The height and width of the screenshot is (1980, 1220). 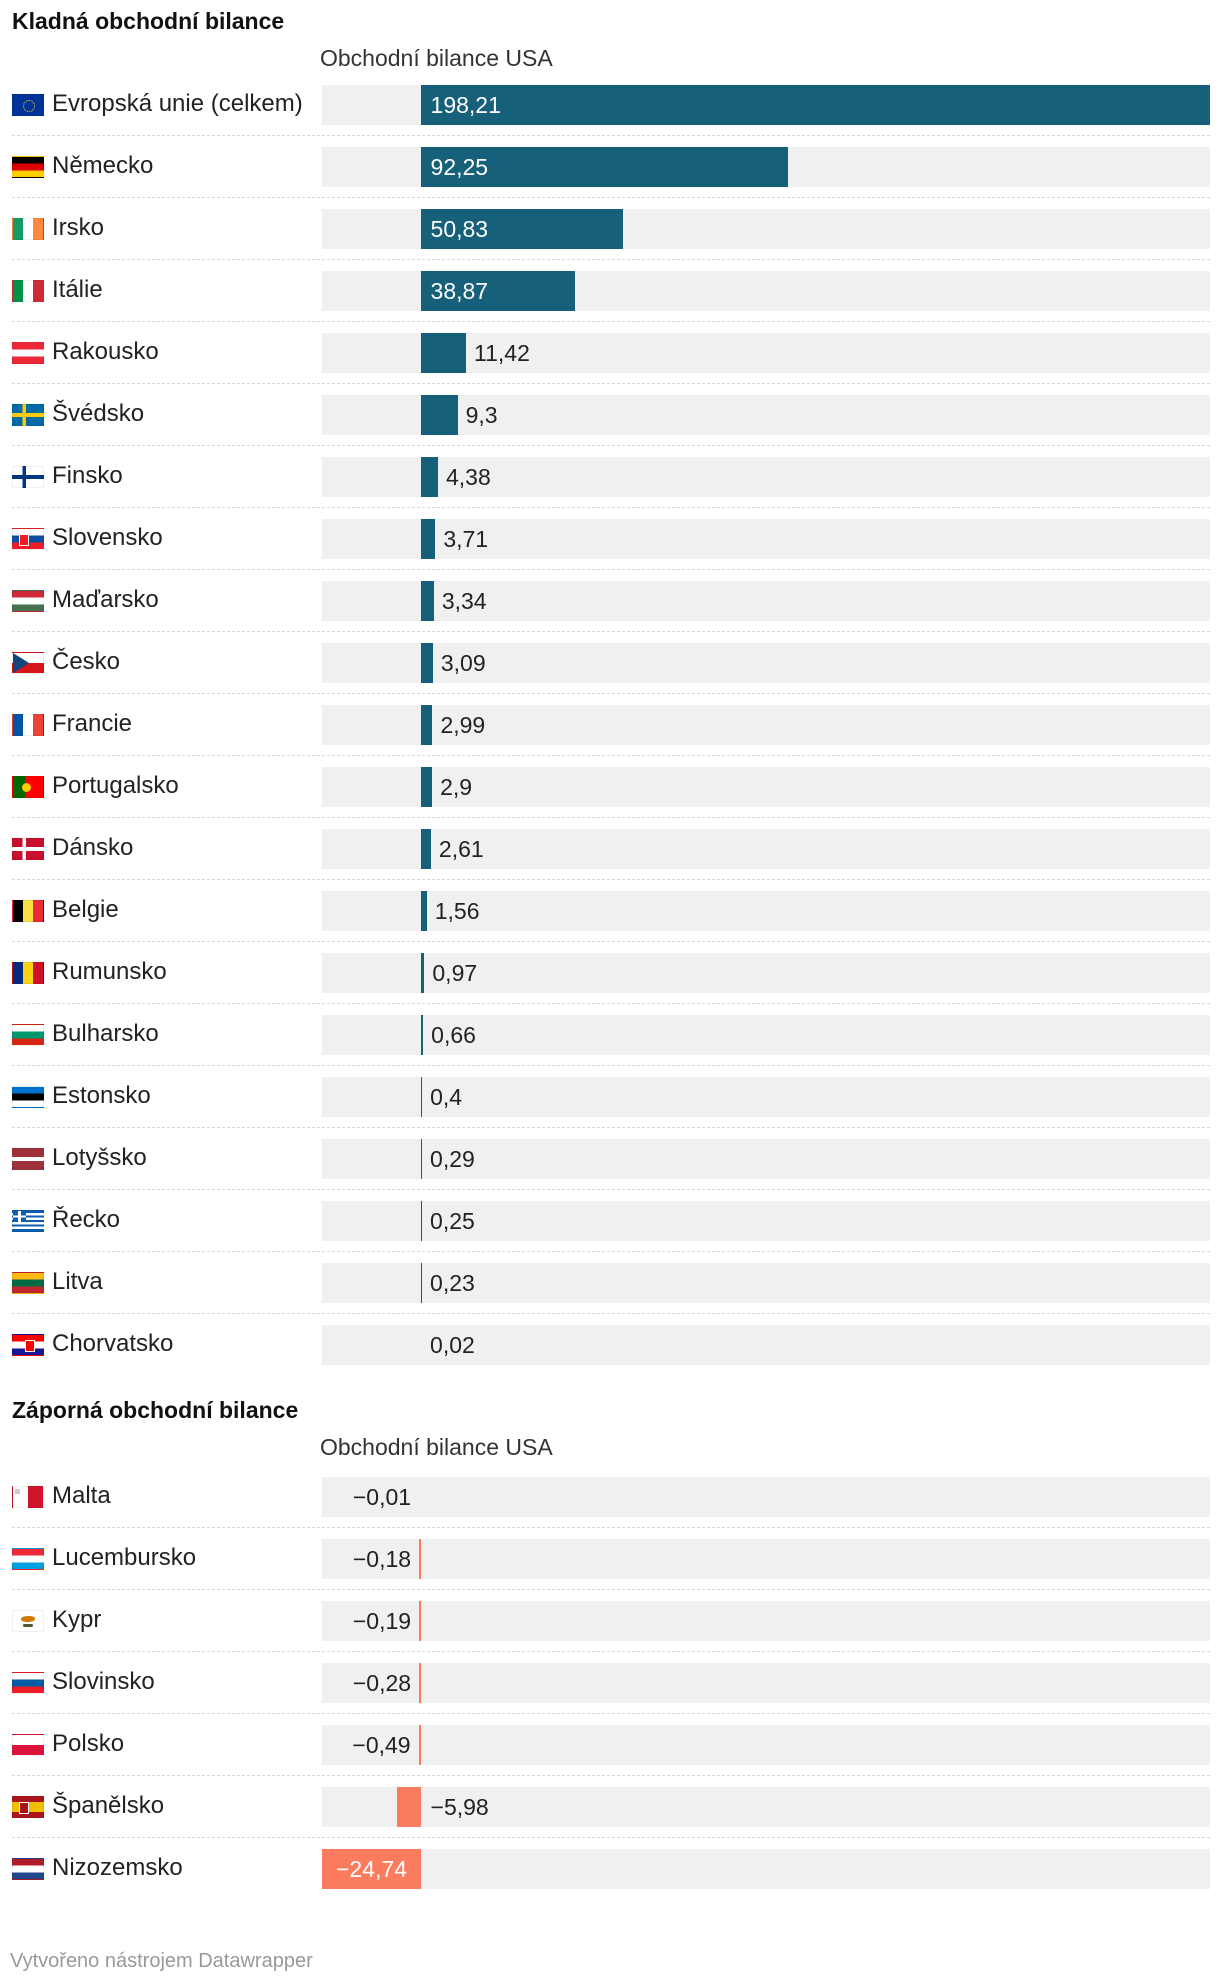 What do you see at coordinates (610, 982) in the screenshot?
I see `chart-row: Rumunsko 0,97` at bounding box center [610, 982].